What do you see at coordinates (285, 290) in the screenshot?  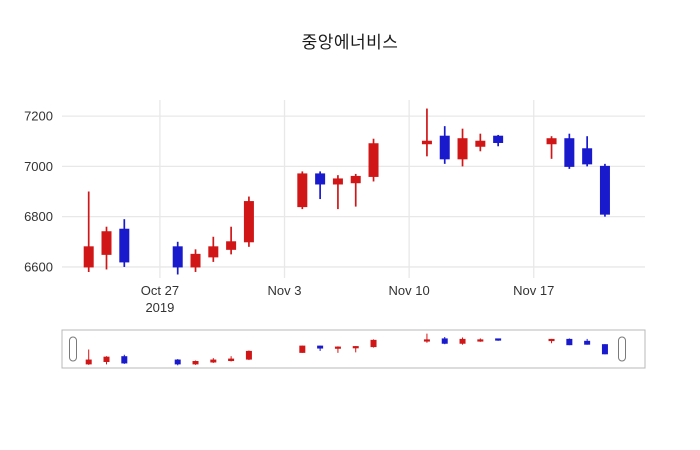 I see `x-tick-label: Nov 3` at bounding box center [285, 290].